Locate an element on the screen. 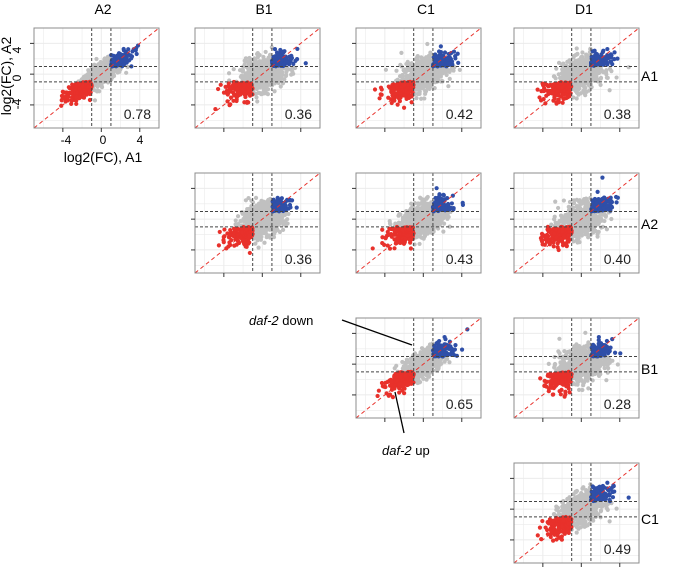  correlation-label: 0.36 is located at coordinates (298, 114).